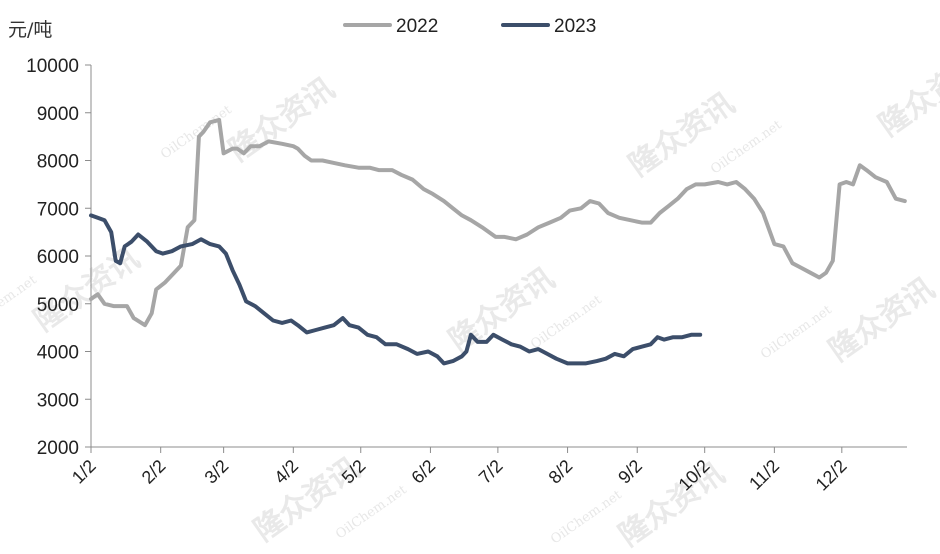  Describe the element at coordinates (58, 114) in the screenshot. I see `y-tick-label: 9000` at that location.